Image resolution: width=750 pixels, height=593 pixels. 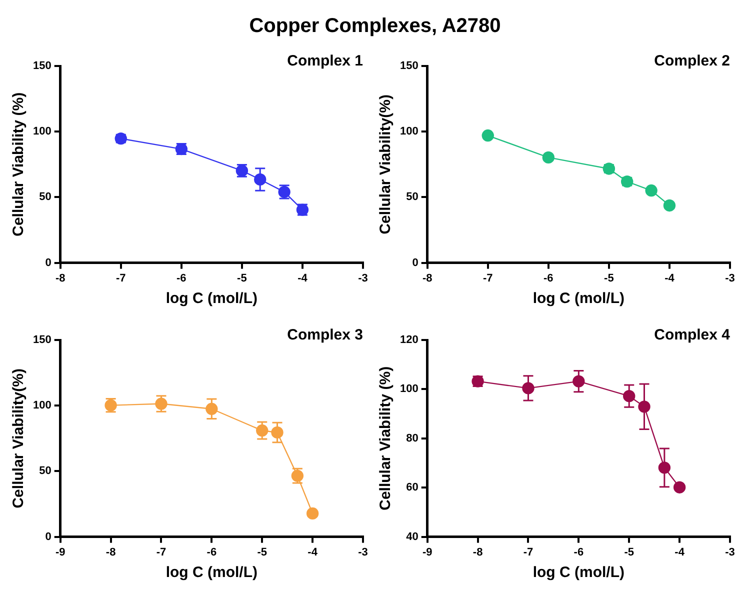 What do you see at coordinates (692, 335) in the screenshot?
I see `annotation: Complex 4` at bounding box center [692, 335].